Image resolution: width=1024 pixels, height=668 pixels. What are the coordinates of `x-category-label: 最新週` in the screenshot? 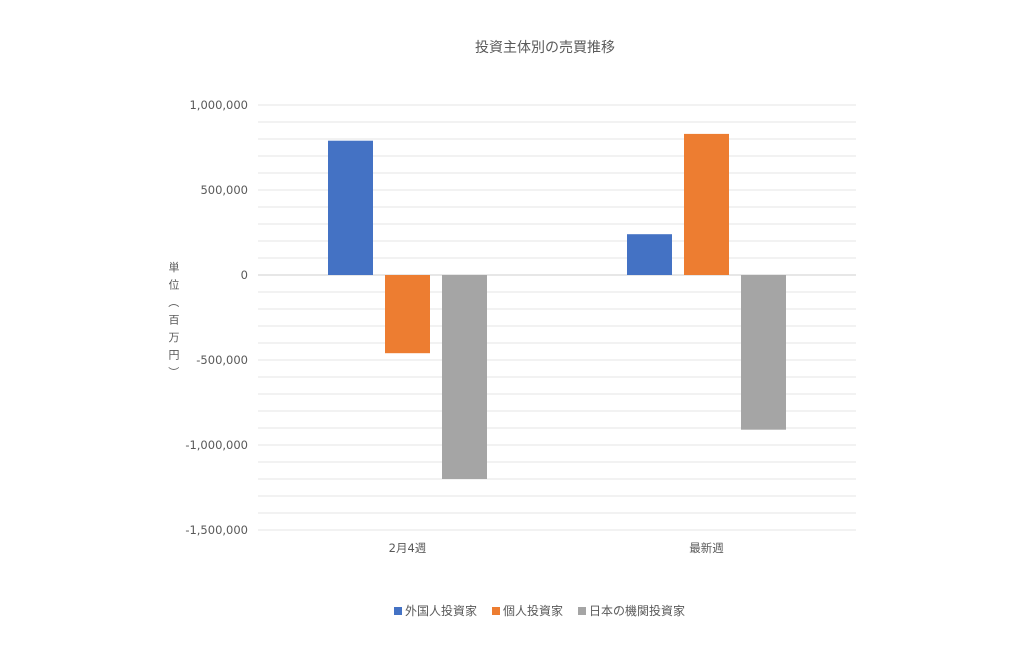 It's located at (706, 548).